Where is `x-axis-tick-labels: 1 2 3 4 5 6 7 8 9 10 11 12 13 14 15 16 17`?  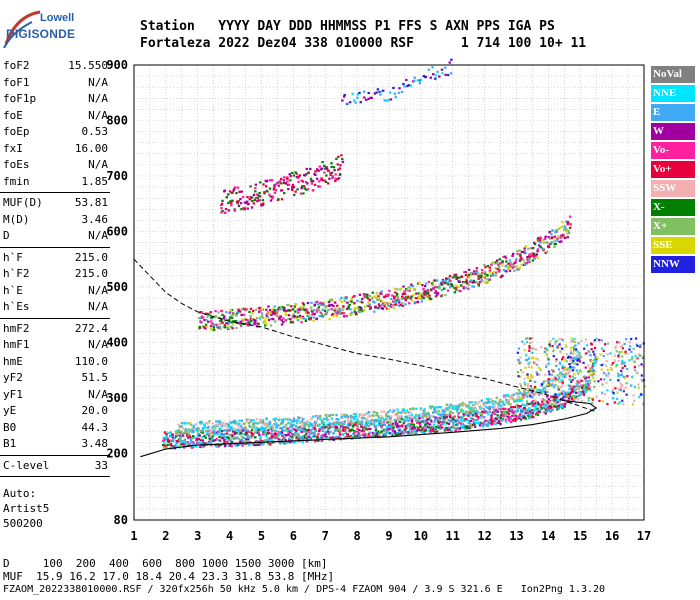 x-axis-tick-labels: 1 2 3 4 5 6 7 8 9 10 11 12 13 14 15 16 17 is located at coordinates (390, 536).